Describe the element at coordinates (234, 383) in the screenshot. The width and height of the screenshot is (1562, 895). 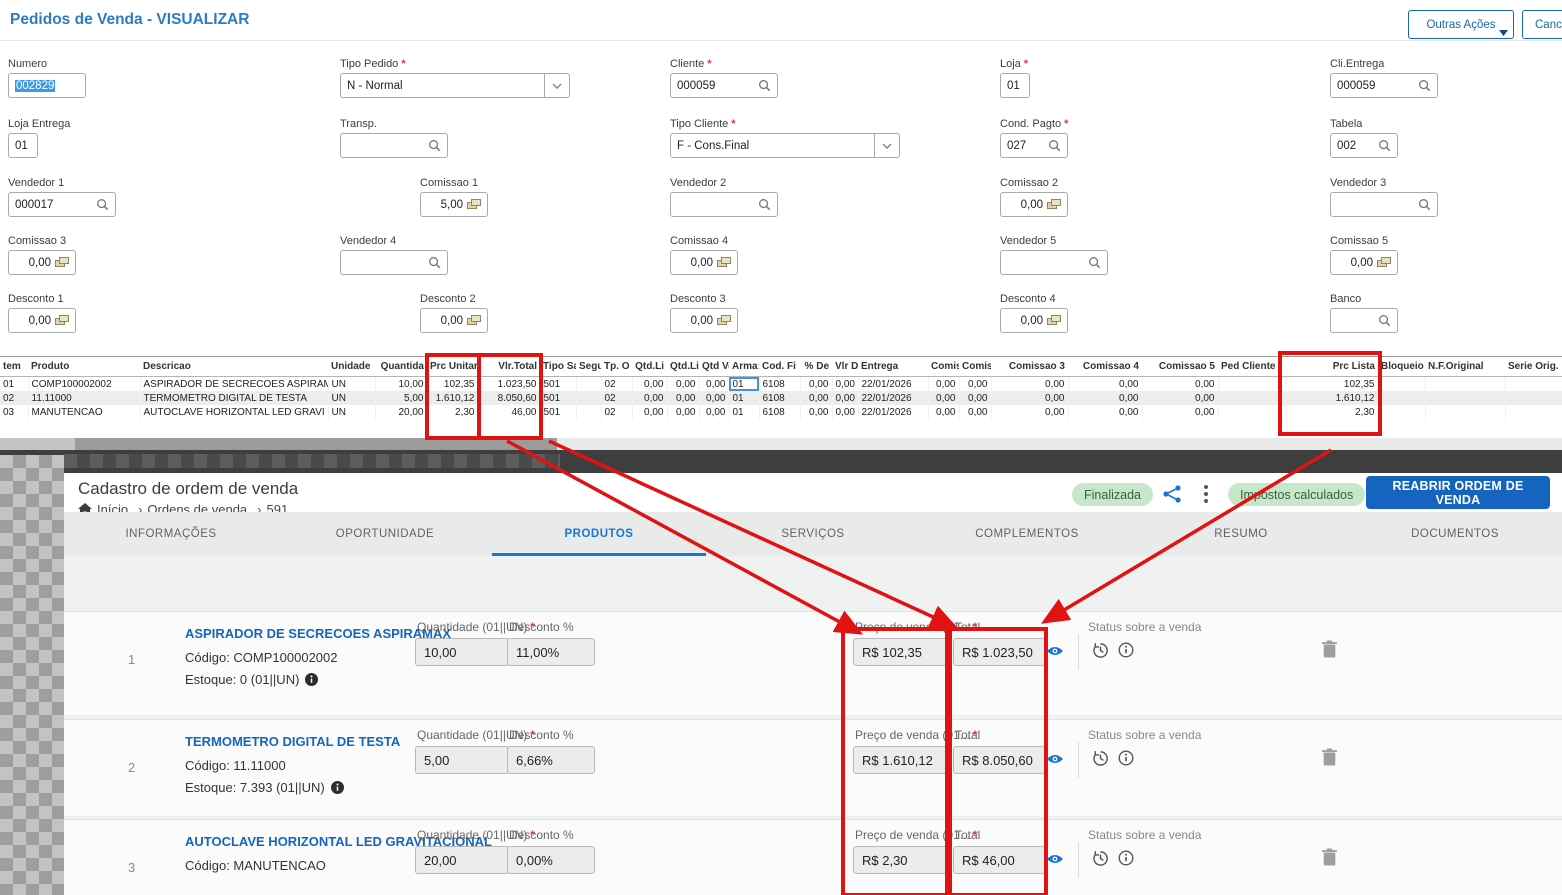
I see `grid-cell: ASPIRADOR DE SECRECOES ASPIRAM` at that location.